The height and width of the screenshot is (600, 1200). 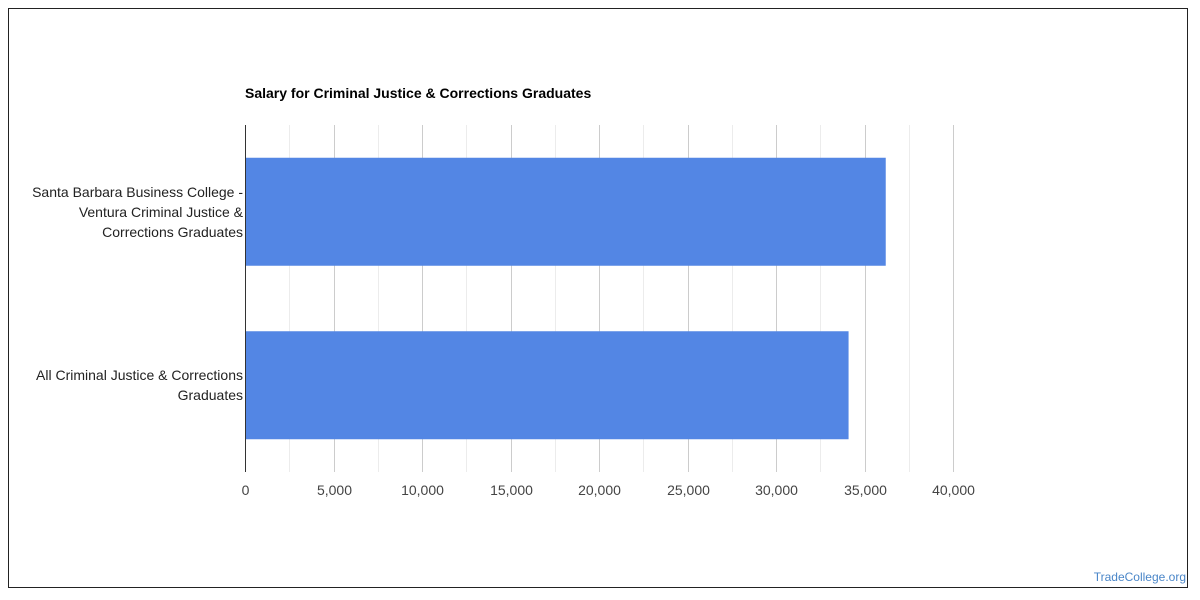 What do you see at coordinates (599, 490) in the screenshot?
I see `x-tick-label: 20,000` at bounding box center [599, 490].